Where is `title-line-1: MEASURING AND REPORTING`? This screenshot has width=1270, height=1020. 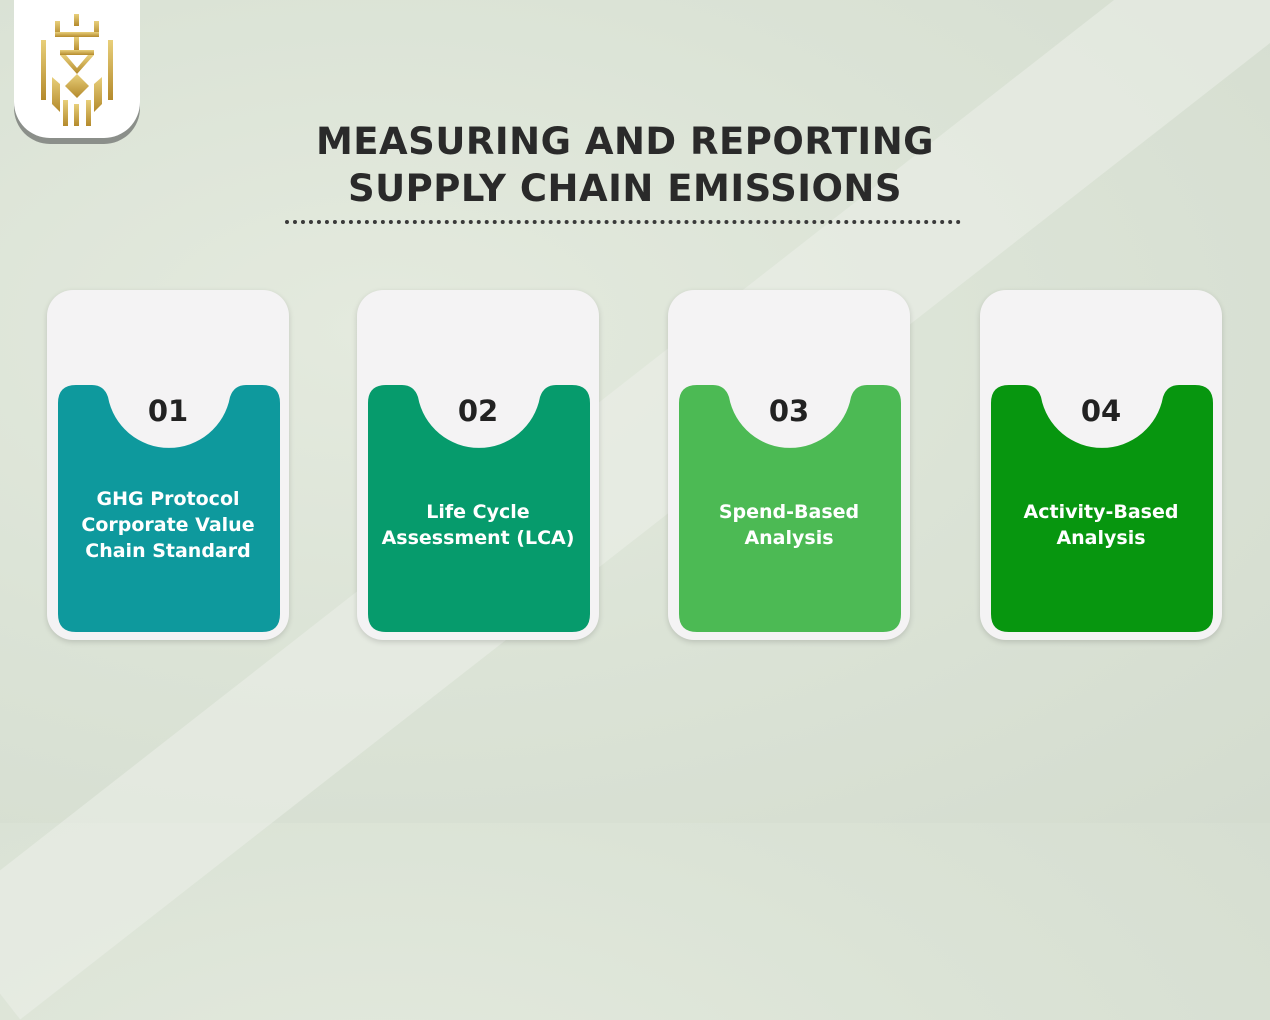
title-line-1: MEASURING AND REPORTING is located at coordinates (625, 141).